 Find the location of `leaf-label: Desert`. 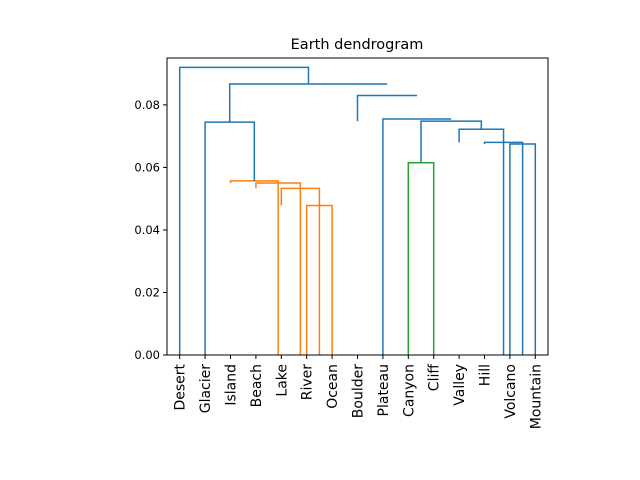

leaf-label: Desert is located at coordinates (181, 386).